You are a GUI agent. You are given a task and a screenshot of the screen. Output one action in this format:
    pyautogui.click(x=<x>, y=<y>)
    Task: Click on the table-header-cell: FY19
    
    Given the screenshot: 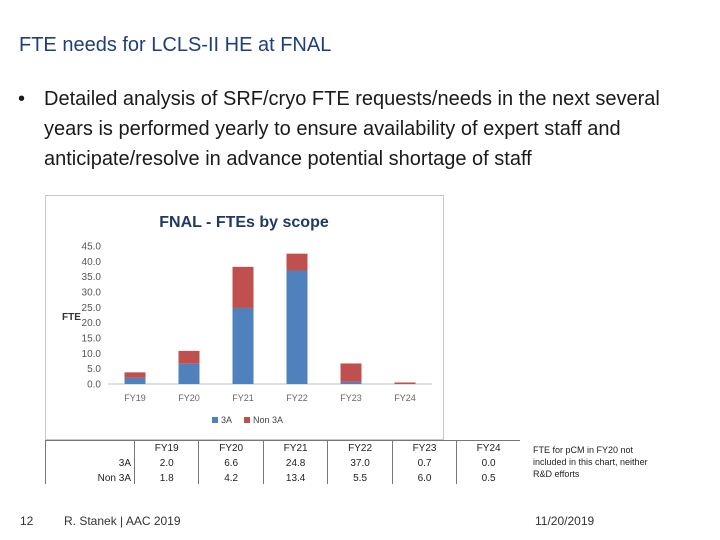 What is the action you would take?
    pyautogui.click(x=166, y=448)
    